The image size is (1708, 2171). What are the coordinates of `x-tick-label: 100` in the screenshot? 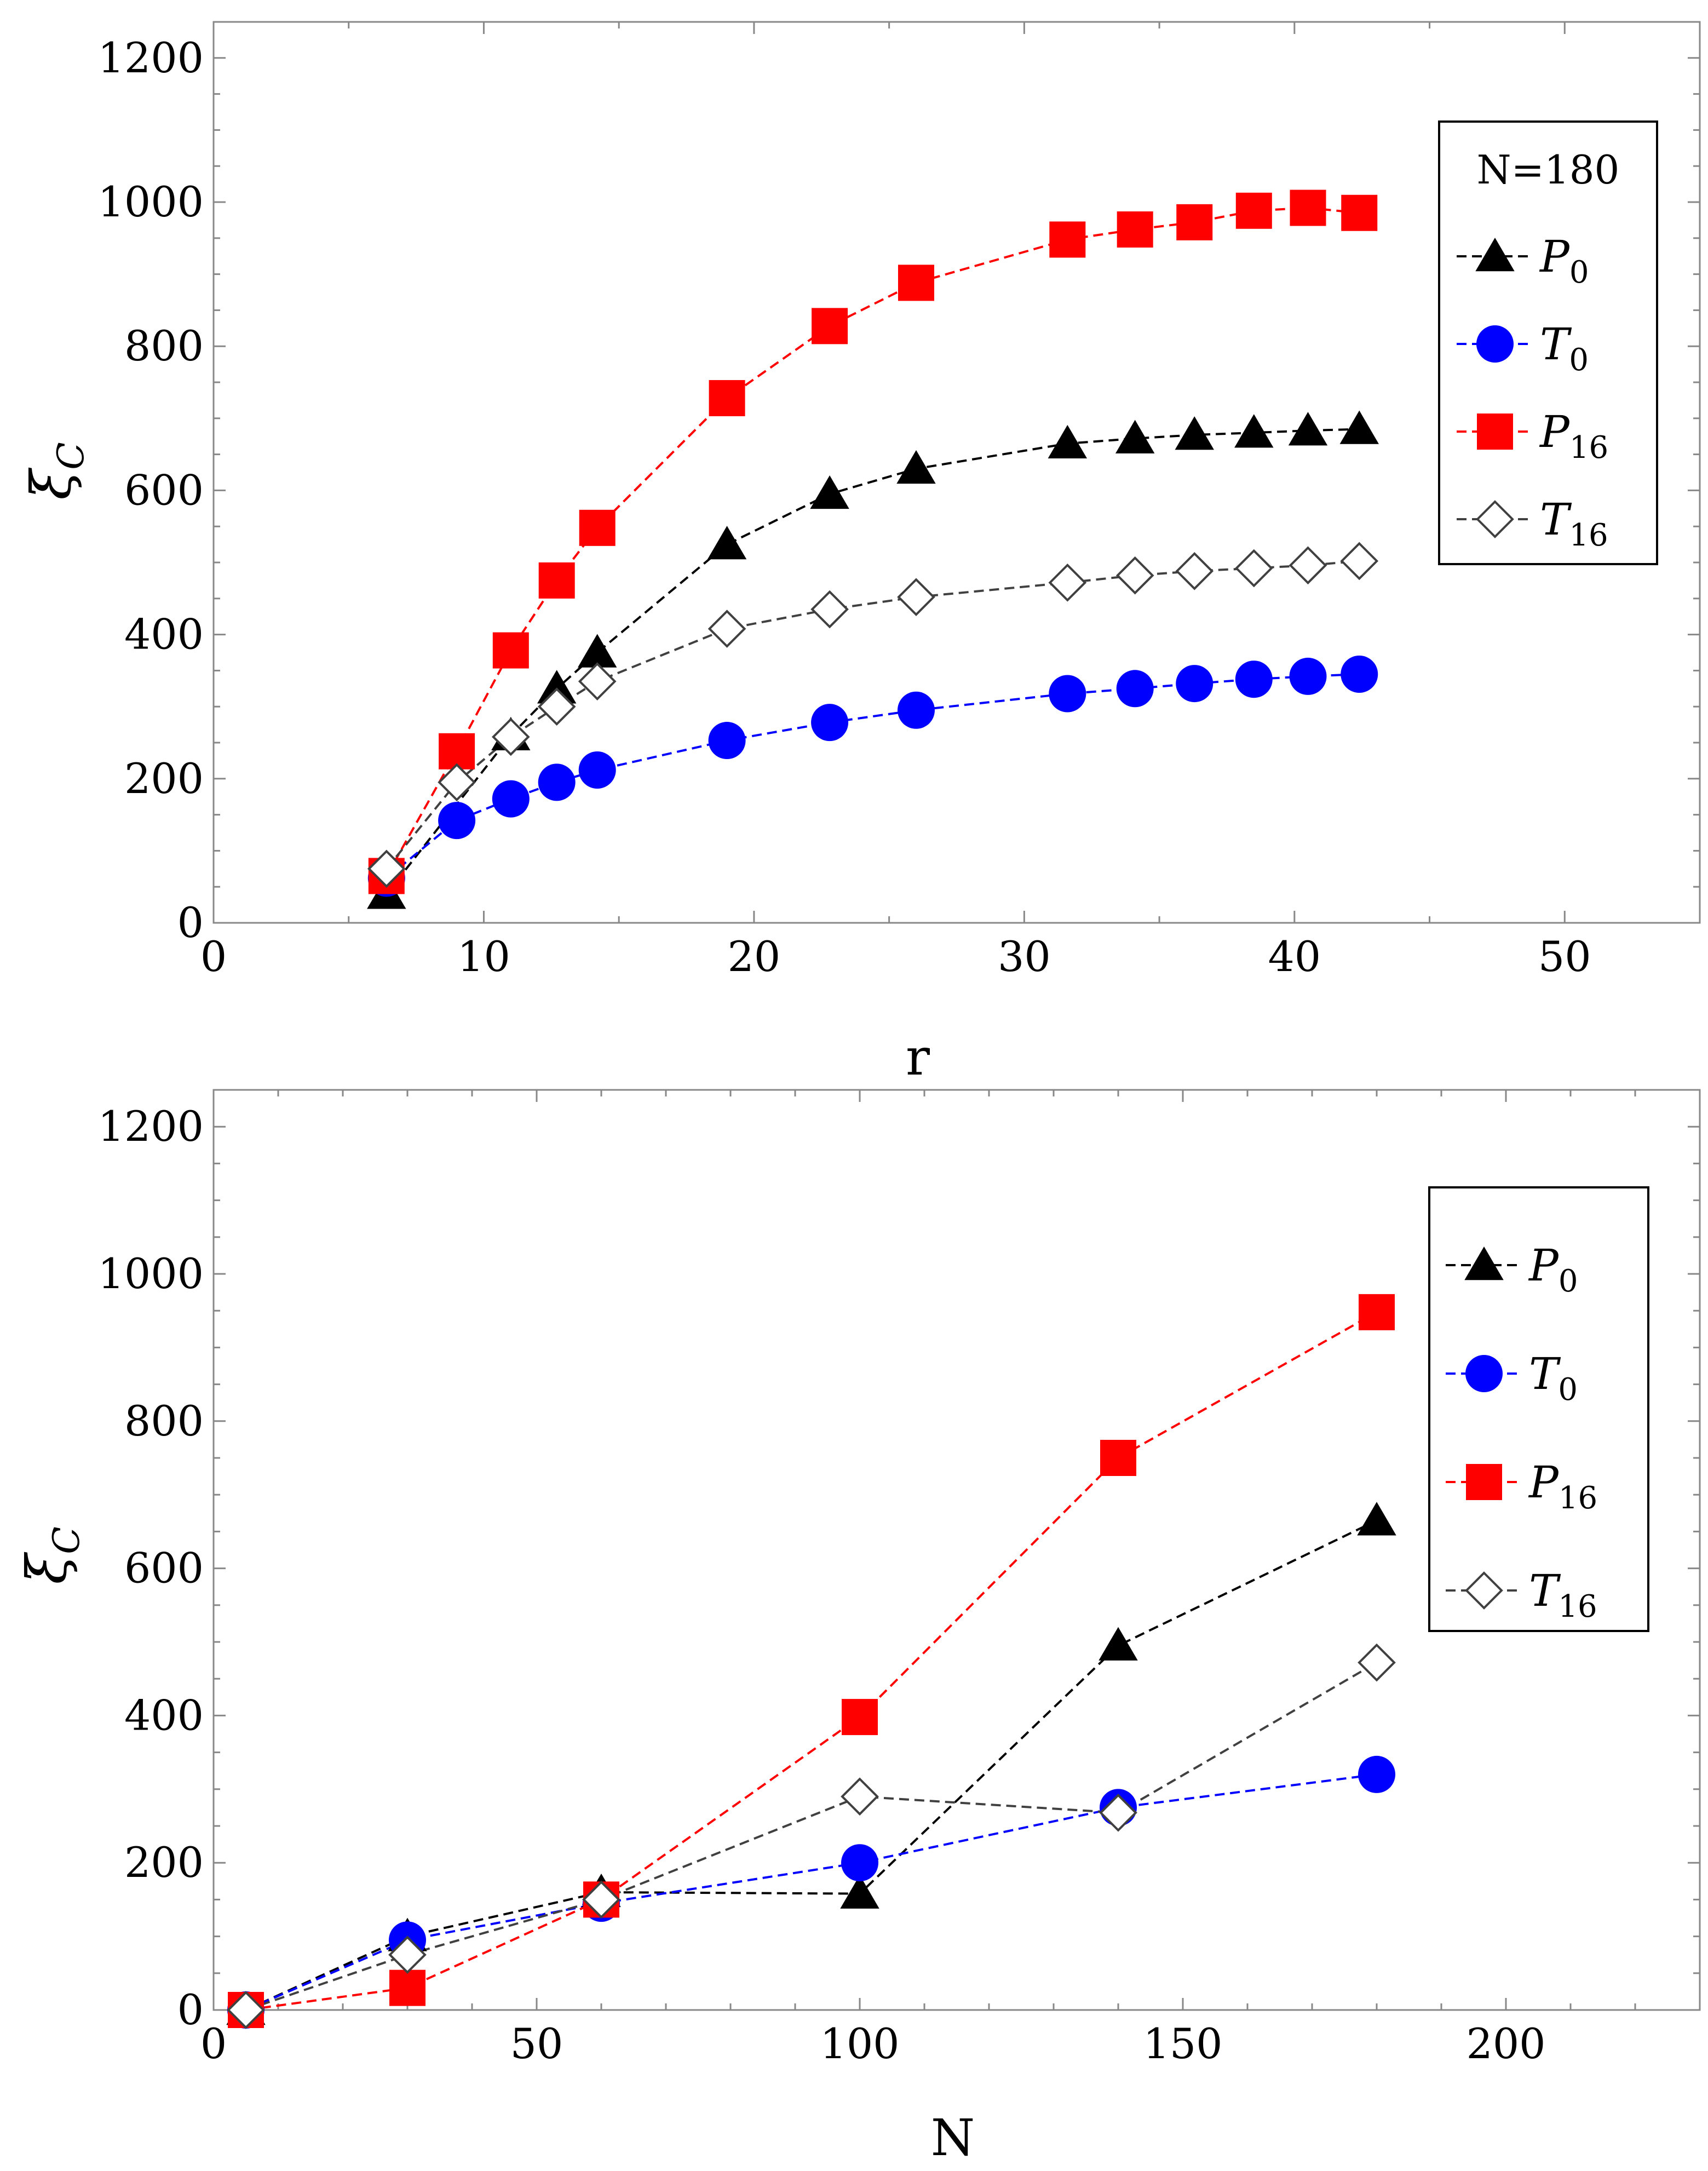 It's located at (859, 2043).